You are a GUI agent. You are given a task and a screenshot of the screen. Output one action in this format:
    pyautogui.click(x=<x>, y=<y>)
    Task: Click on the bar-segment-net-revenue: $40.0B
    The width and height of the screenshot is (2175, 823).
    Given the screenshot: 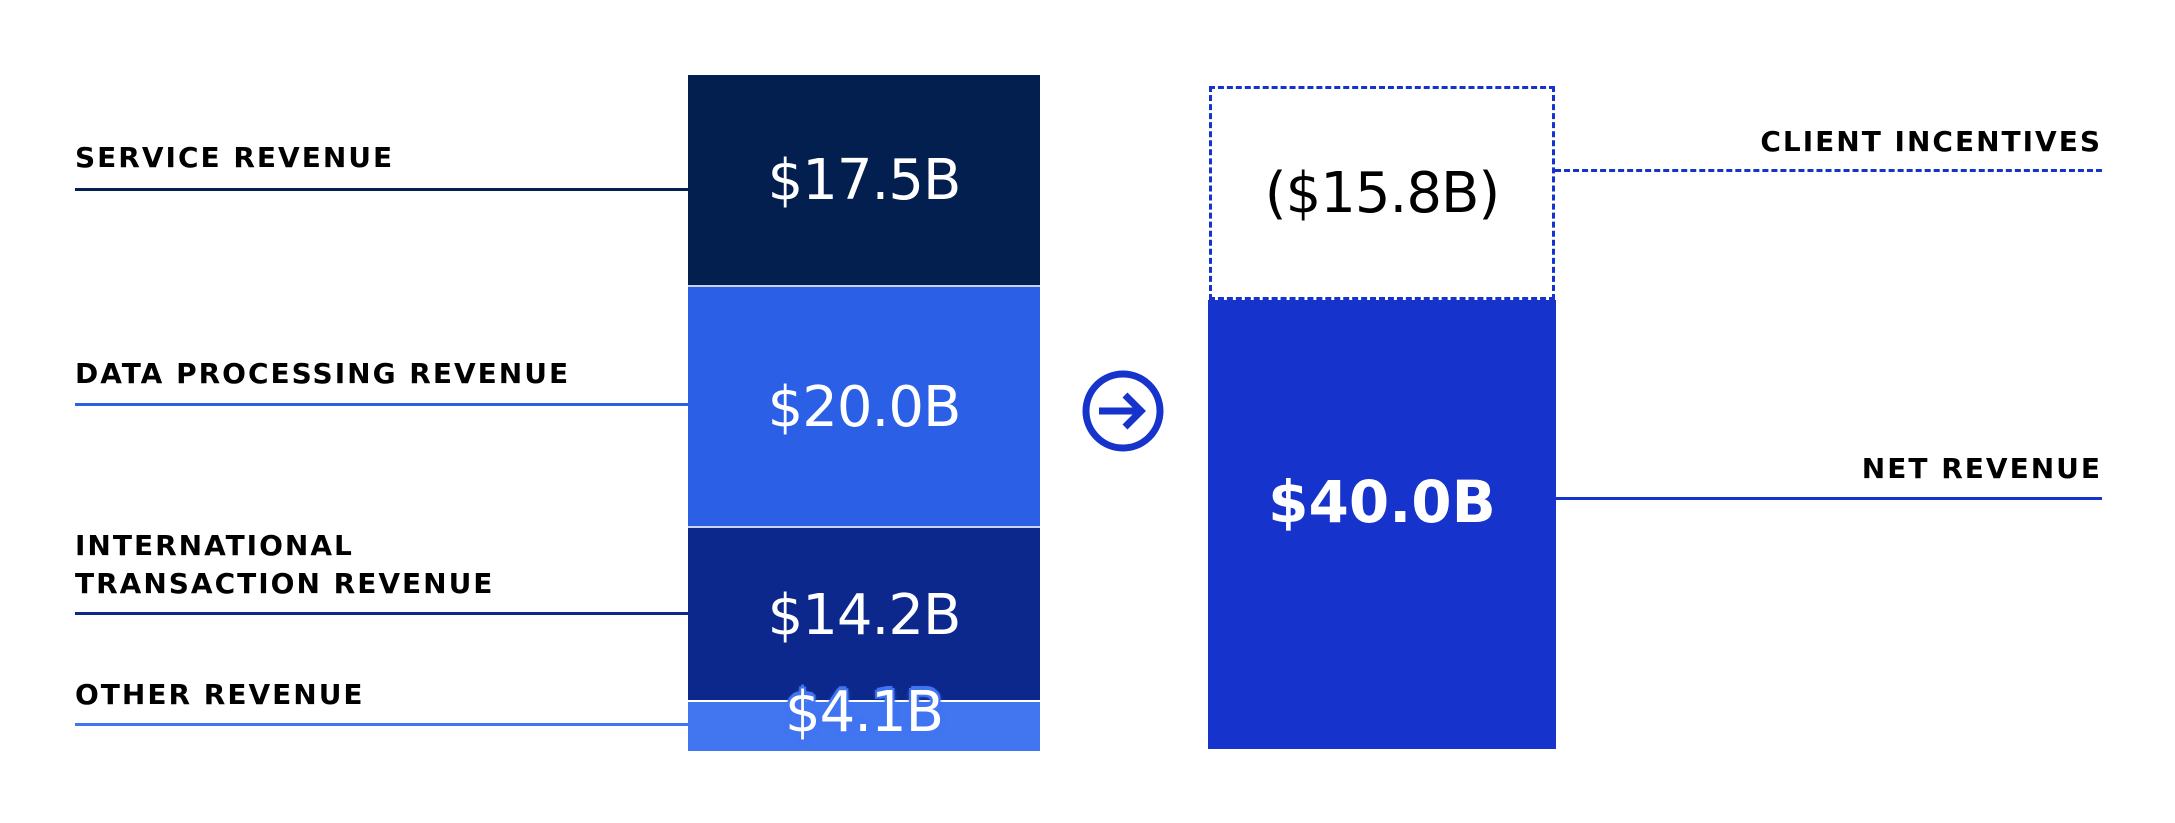 What is the action you would take?
    pyautogui.click(x=1382, y=524)
    